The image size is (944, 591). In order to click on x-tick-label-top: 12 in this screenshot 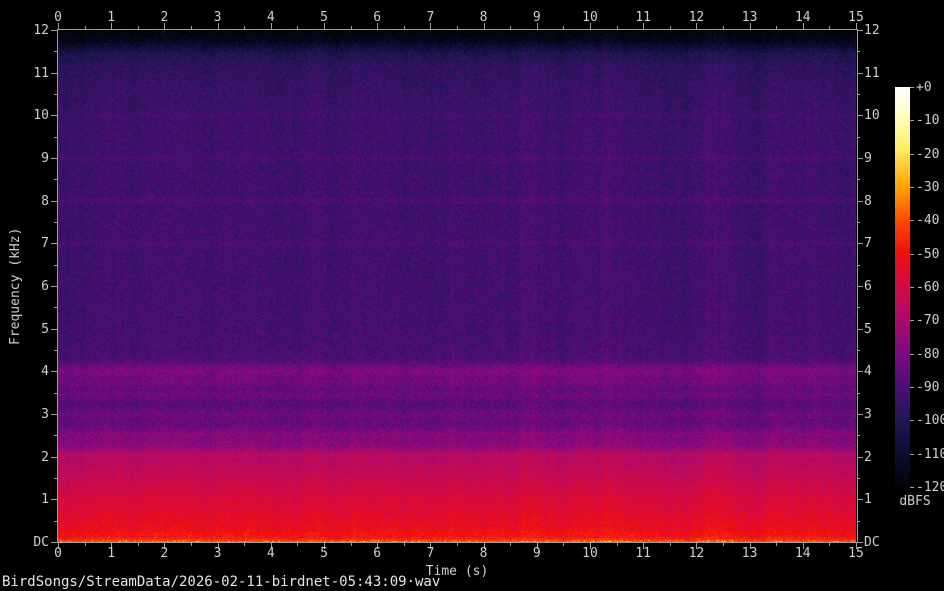, I will do `click(696, 17)`.